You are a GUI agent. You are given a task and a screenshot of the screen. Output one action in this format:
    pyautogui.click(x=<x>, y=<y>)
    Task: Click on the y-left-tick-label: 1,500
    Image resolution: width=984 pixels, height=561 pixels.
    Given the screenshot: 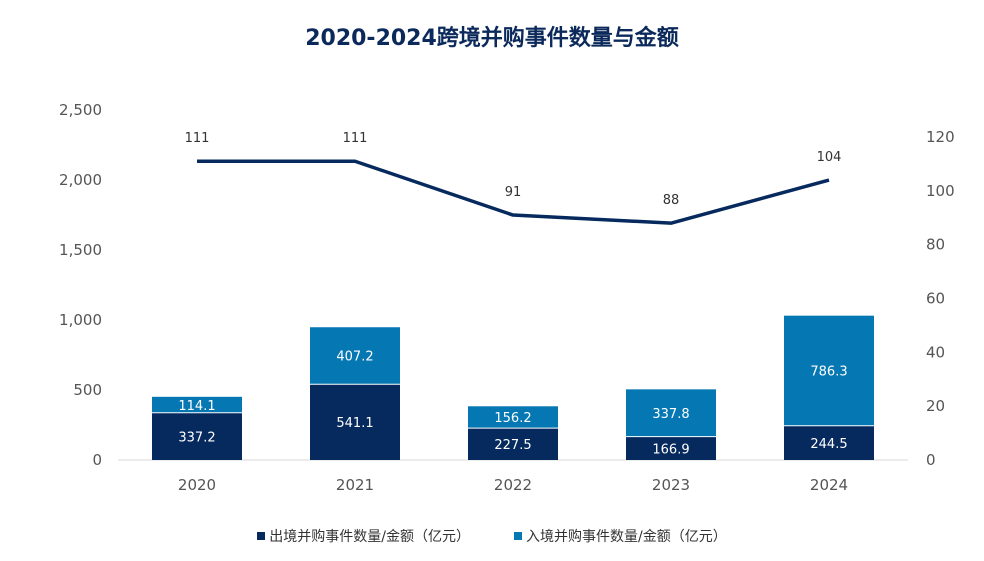 What is the action you would take?
    pyautogui.click(x=80, y=250)
    